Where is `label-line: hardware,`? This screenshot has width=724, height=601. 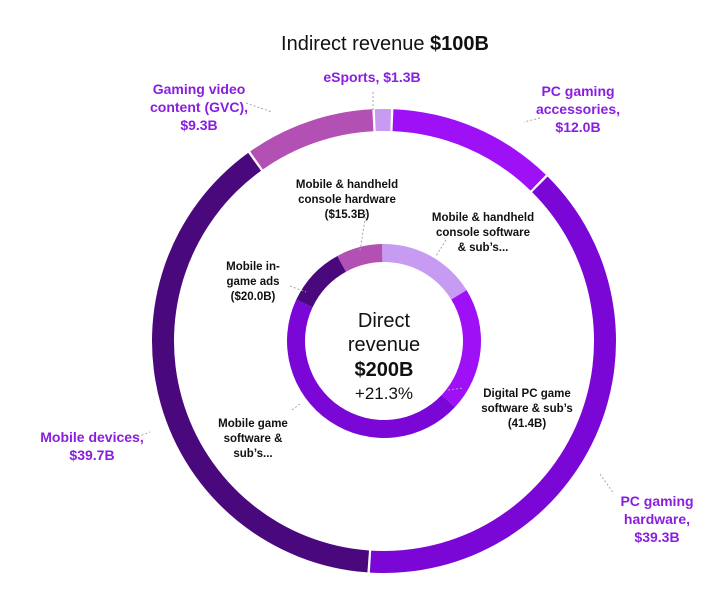 label-line: hardware, is located at coordinates (657, 519).